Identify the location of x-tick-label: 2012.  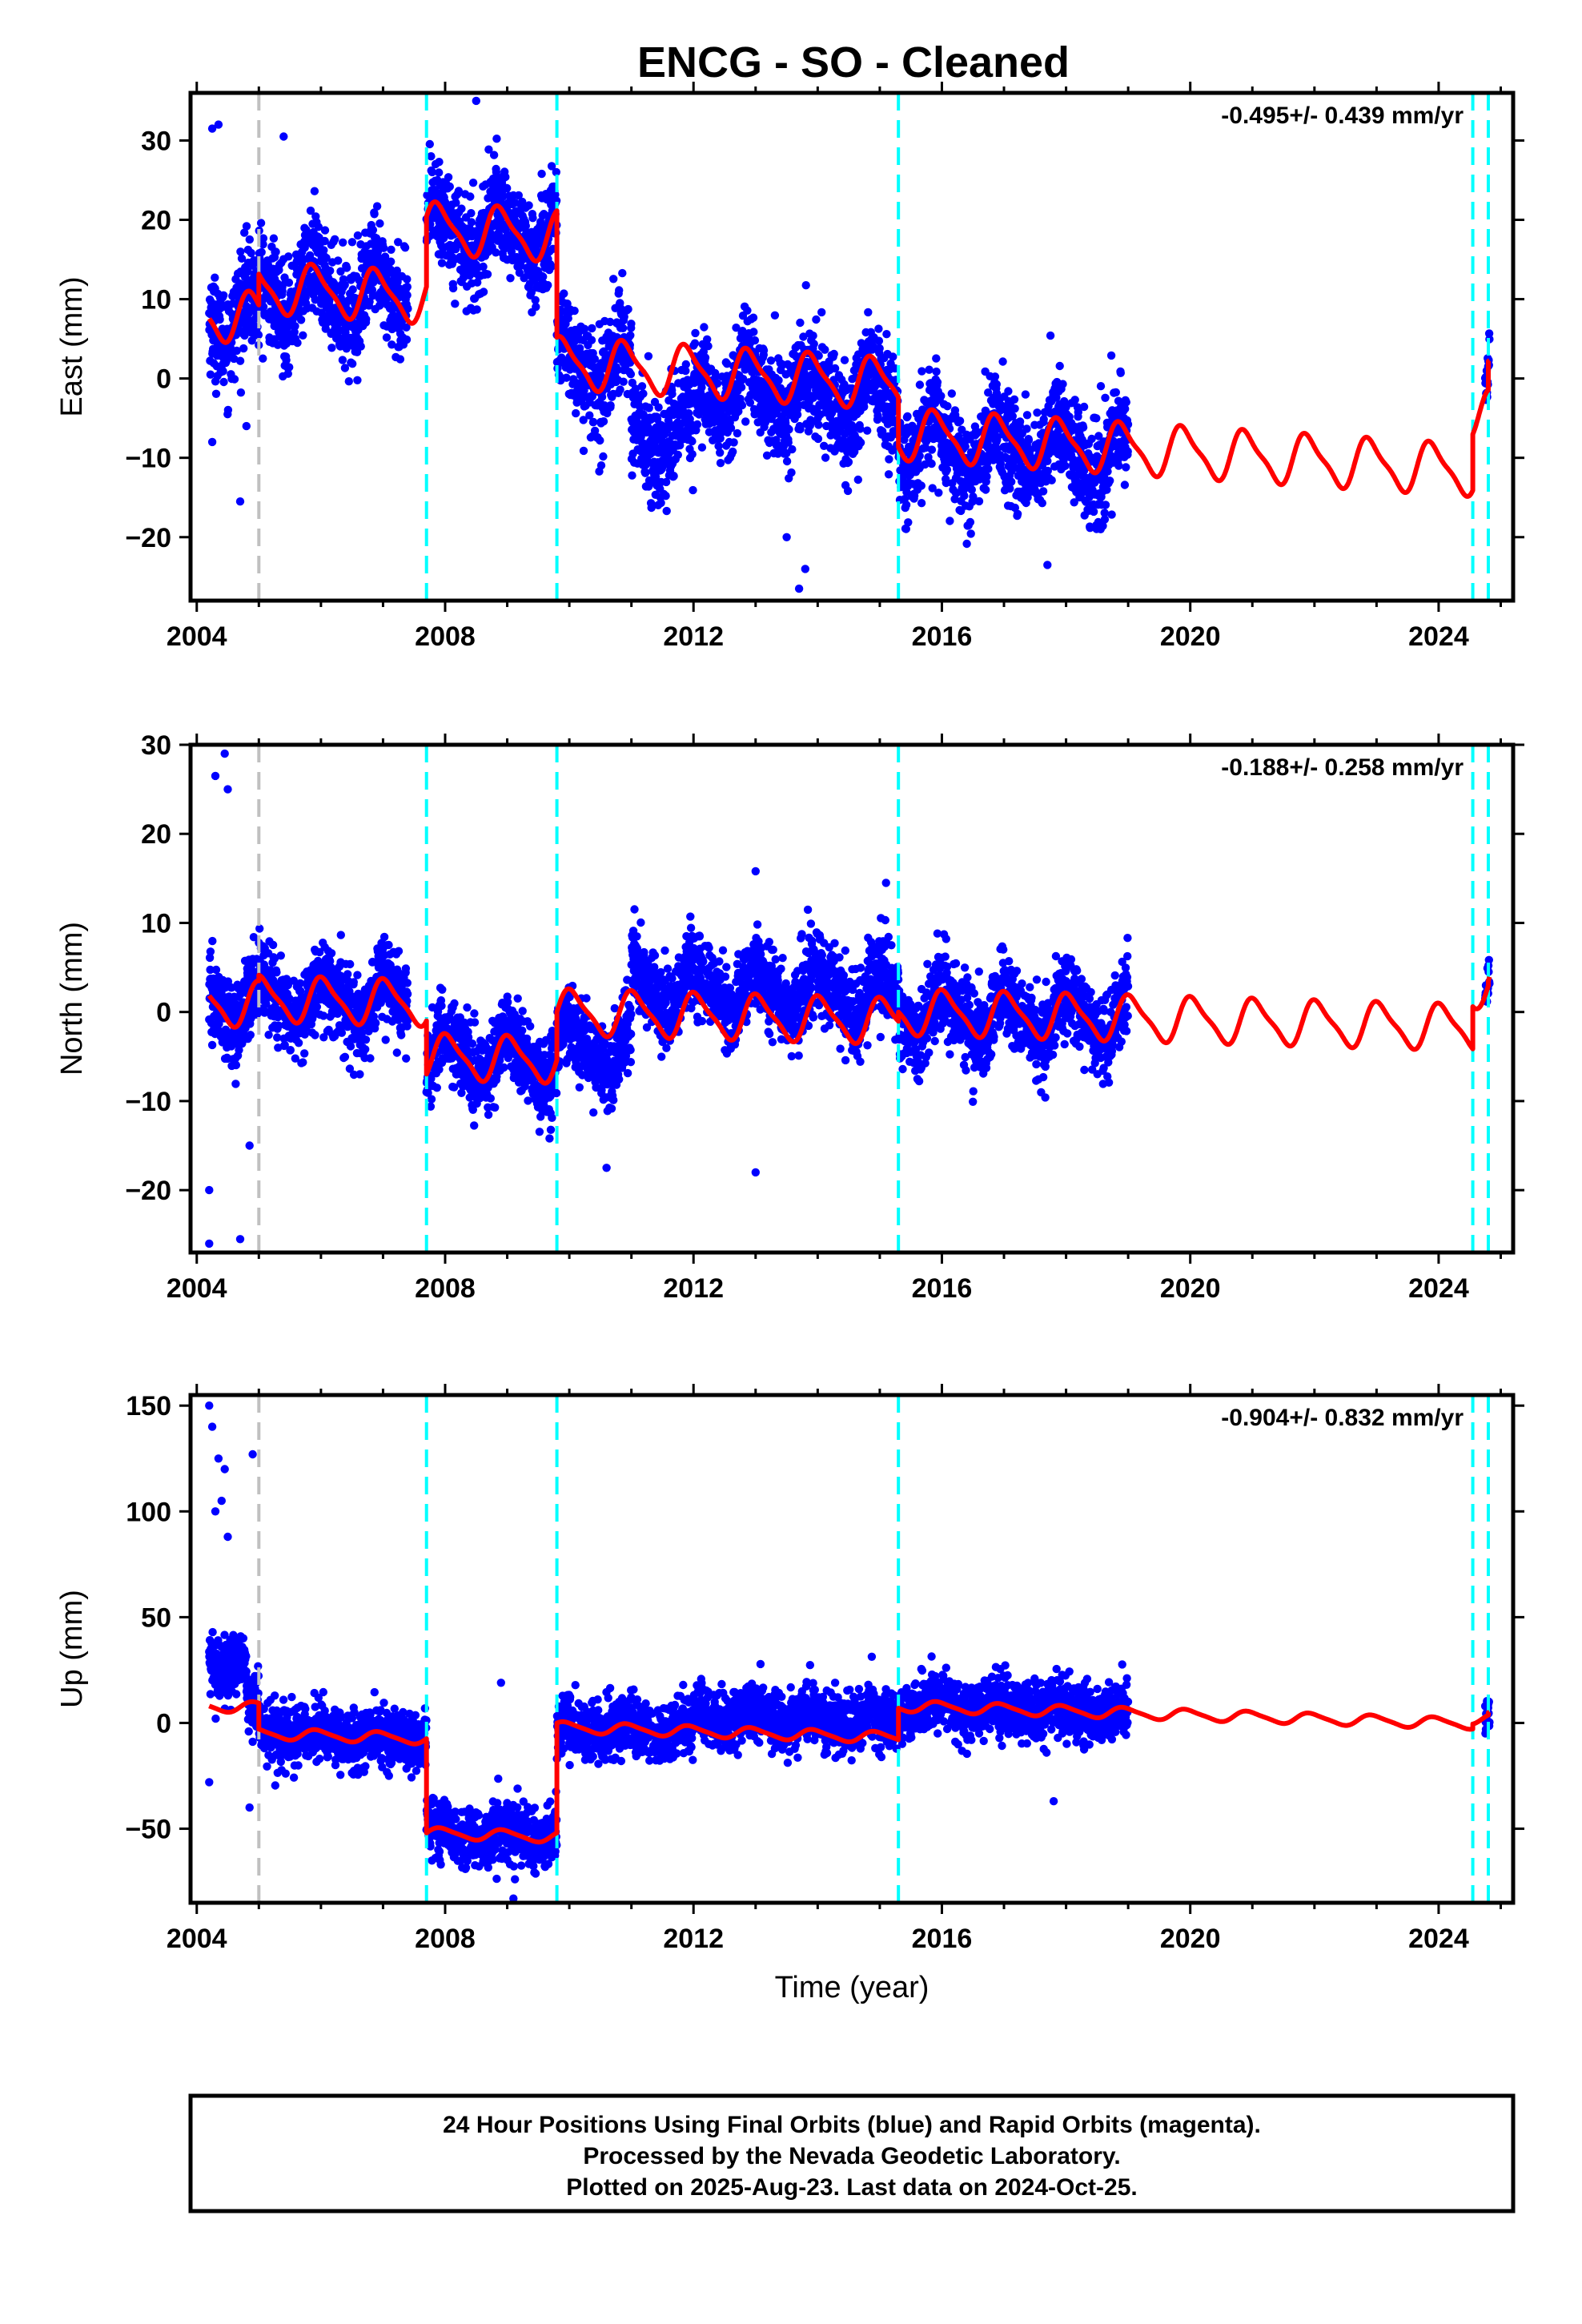
(693, 636).